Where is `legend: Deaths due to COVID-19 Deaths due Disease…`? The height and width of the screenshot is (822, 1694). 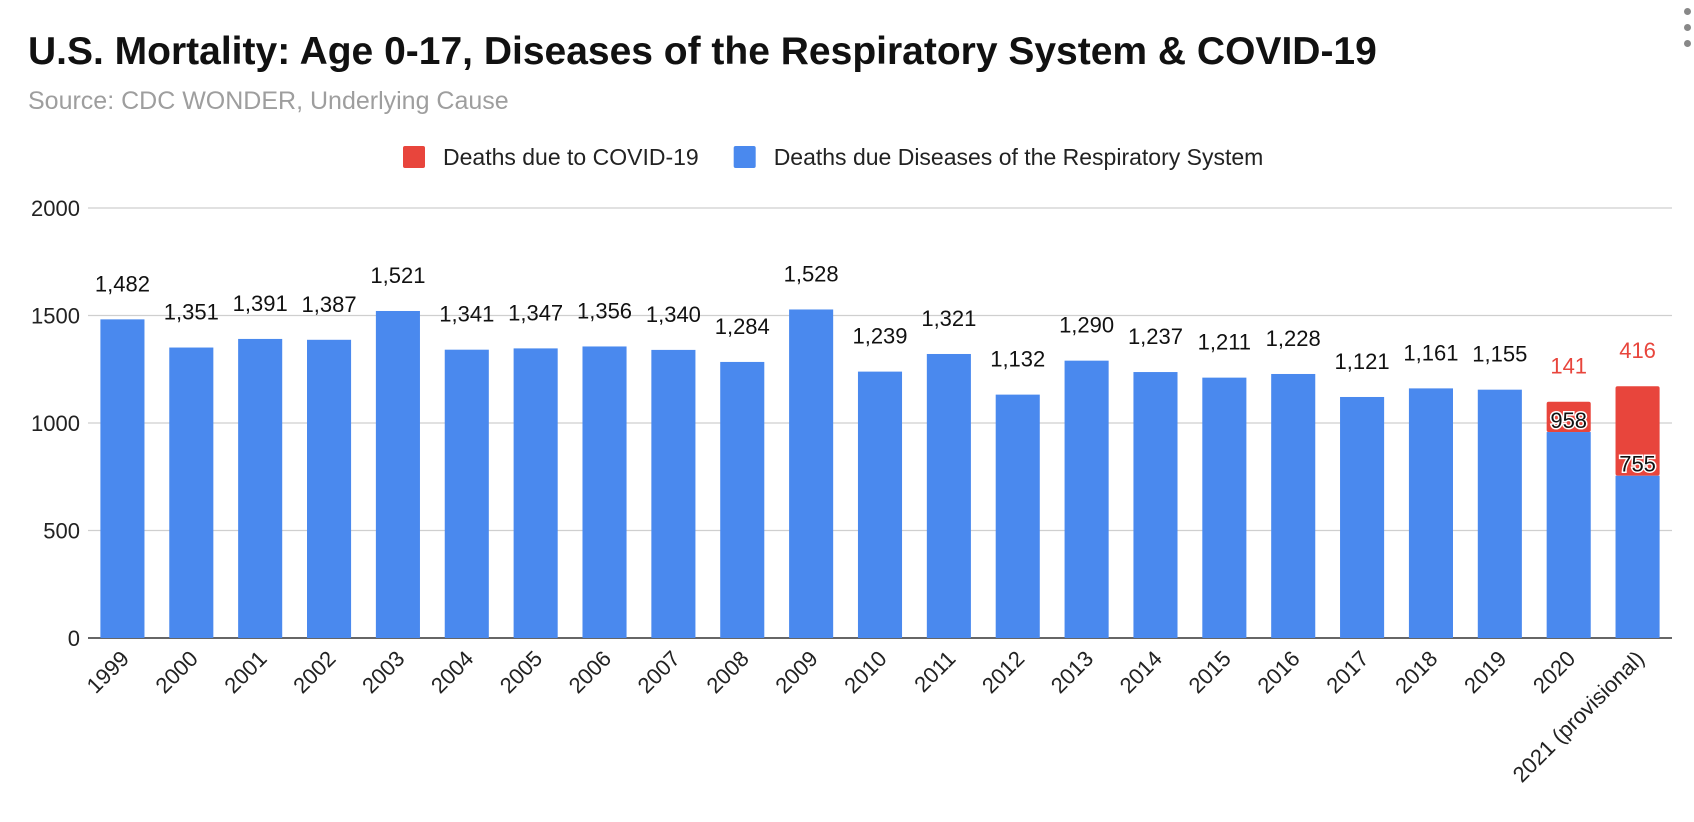 legend: Deaths due to COVID-19 Deaths due Disease… is located at coordinates (833, 157).